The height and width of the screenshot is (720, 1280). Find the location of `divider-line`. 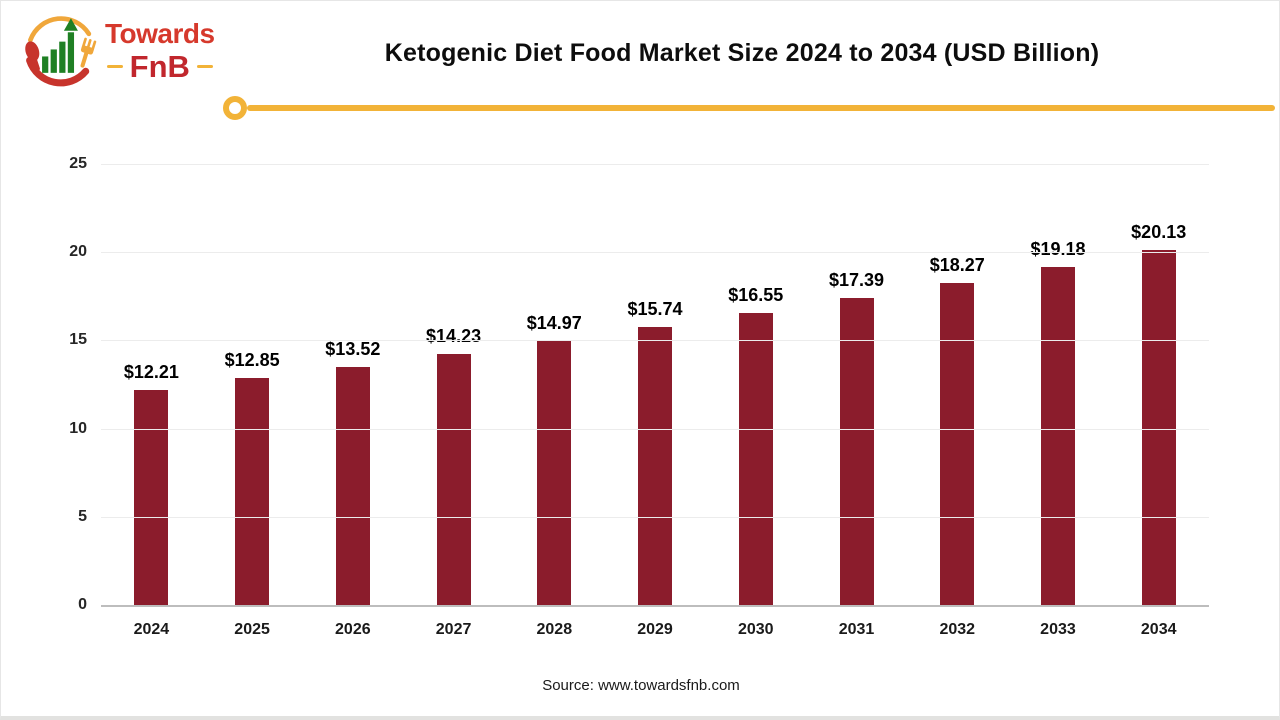

divider-line is located at coordinates (761, 108).